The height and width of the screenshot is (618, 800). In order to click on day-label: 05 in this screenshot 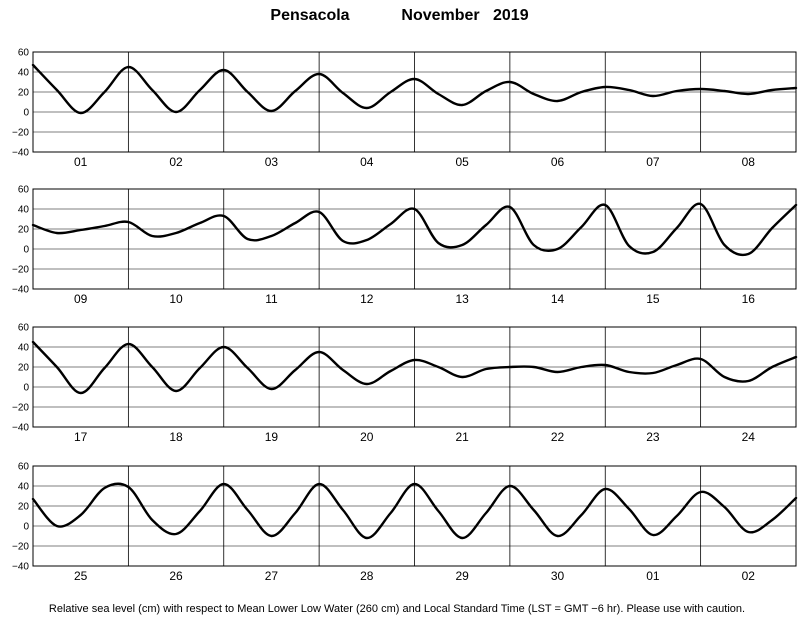, I will do `click(463, 162)`.